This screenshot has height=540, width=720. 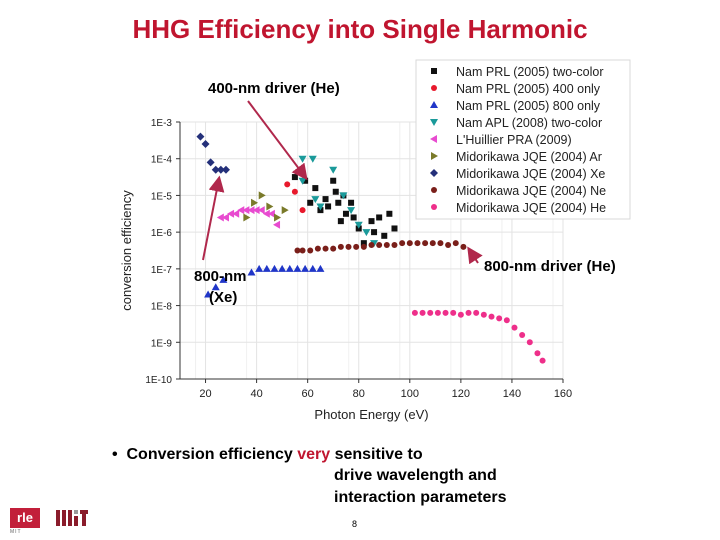 I want to click on x-tick-label: 80, so click(x=359, y=394).